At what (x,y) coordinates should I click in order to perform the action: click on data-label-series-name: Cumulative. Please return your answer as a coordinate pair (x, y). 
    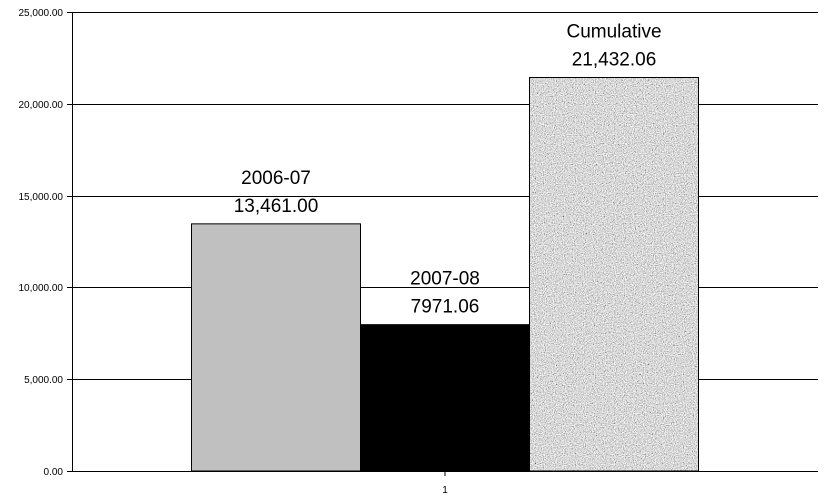
    Looking at the image, I should click on (613, 32).